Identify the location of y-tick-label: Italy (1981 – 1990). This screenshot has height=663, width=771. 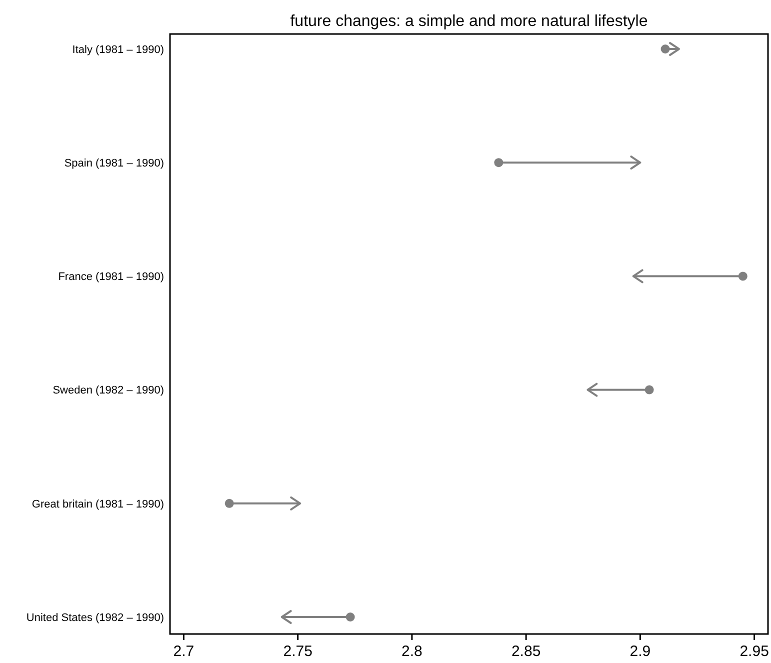
(118, 50).